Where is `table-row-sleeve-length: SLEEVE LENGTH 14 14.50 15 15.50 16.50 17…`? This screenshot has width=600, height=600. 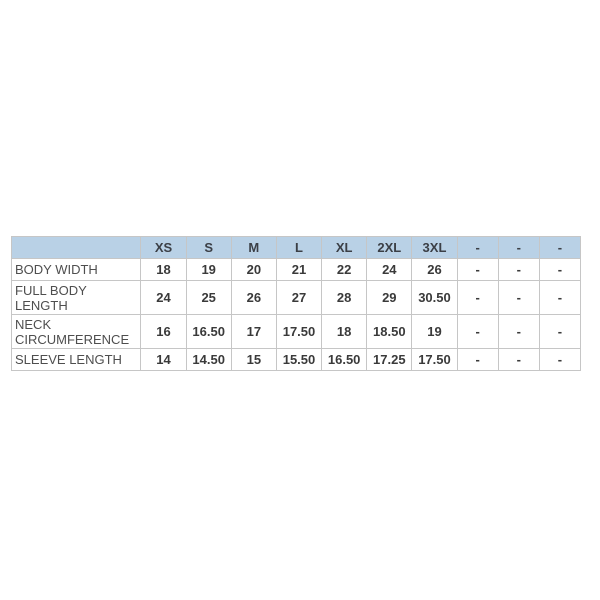 table-row-sleeve-length: SLEEVE LENGTH 14 14.50 15 15.50 16.50 17… is located at coordinates (296, 359).